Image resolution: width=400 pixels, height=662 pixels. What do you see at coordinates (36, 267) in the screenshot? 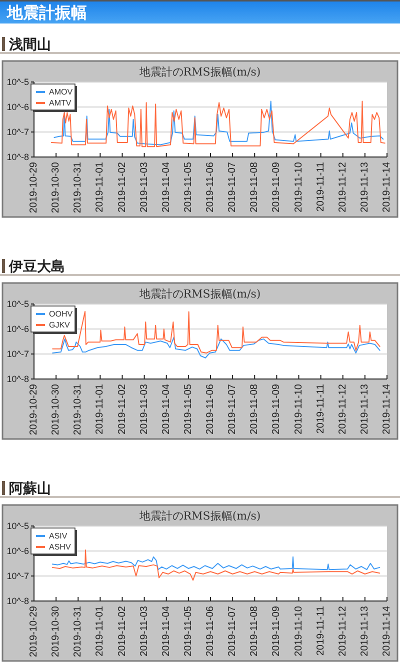
I see `chart-title: 伊豆大島` at bounding box center [36, 267].